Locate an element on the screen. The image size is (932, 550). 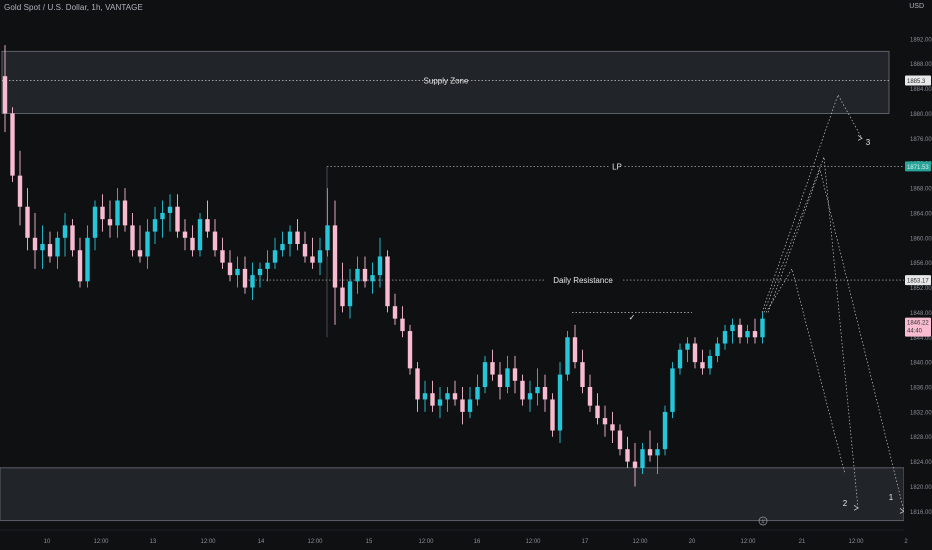
price-tick-label: 1868.00 is located at coordinates (921, 190).